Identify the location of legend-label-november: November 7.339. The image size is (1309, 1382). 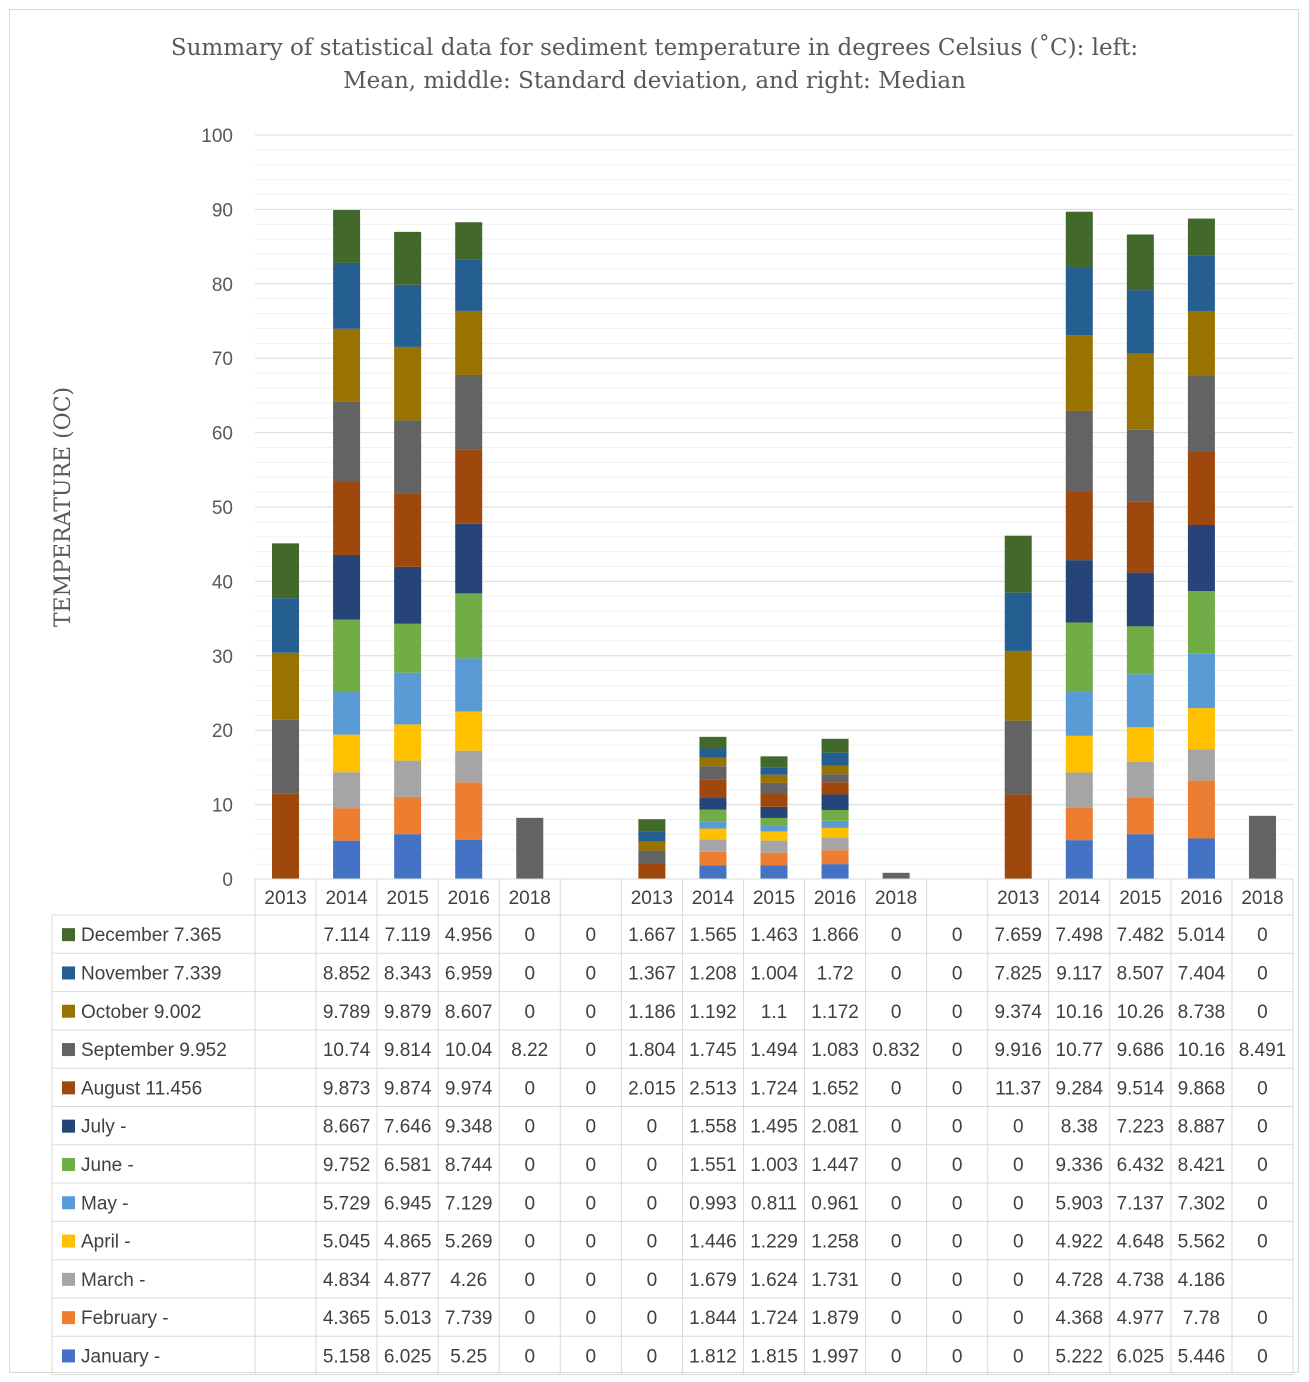
(151, 973).